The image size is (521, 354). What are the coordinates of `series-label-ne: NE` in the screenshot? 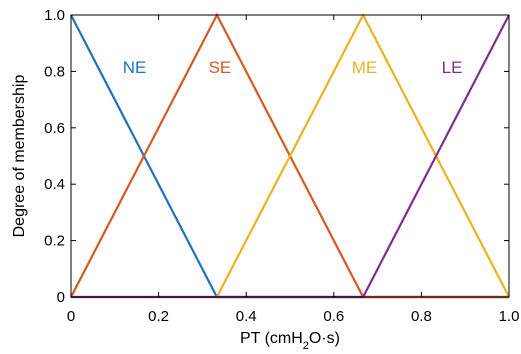 It's located at (135, 67).